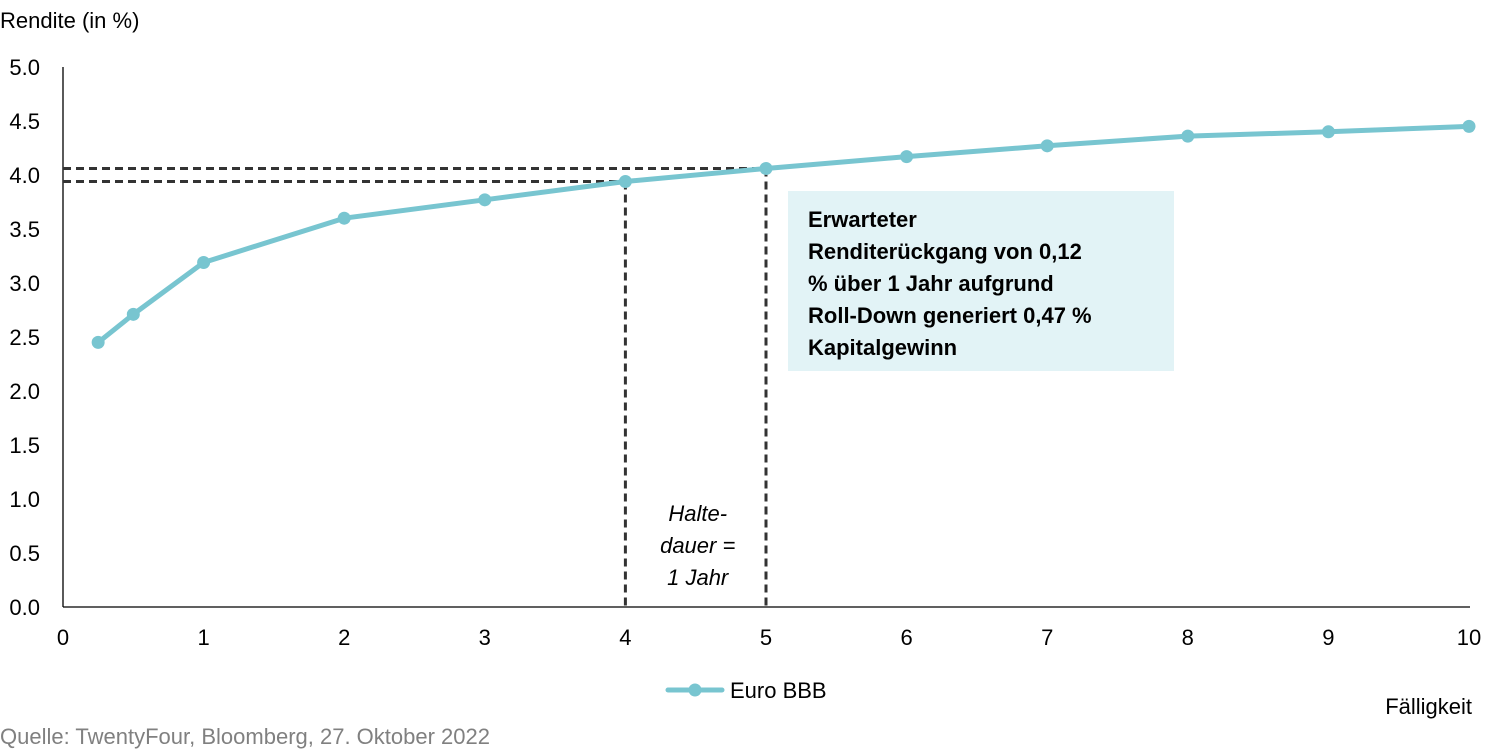 The image size is (1500, 751). What do you see at coordinates (931, 283) in the screenshot?
I see `annotation-line: % über 1 Jahr aufgrund` at bounding box center [931, 283].